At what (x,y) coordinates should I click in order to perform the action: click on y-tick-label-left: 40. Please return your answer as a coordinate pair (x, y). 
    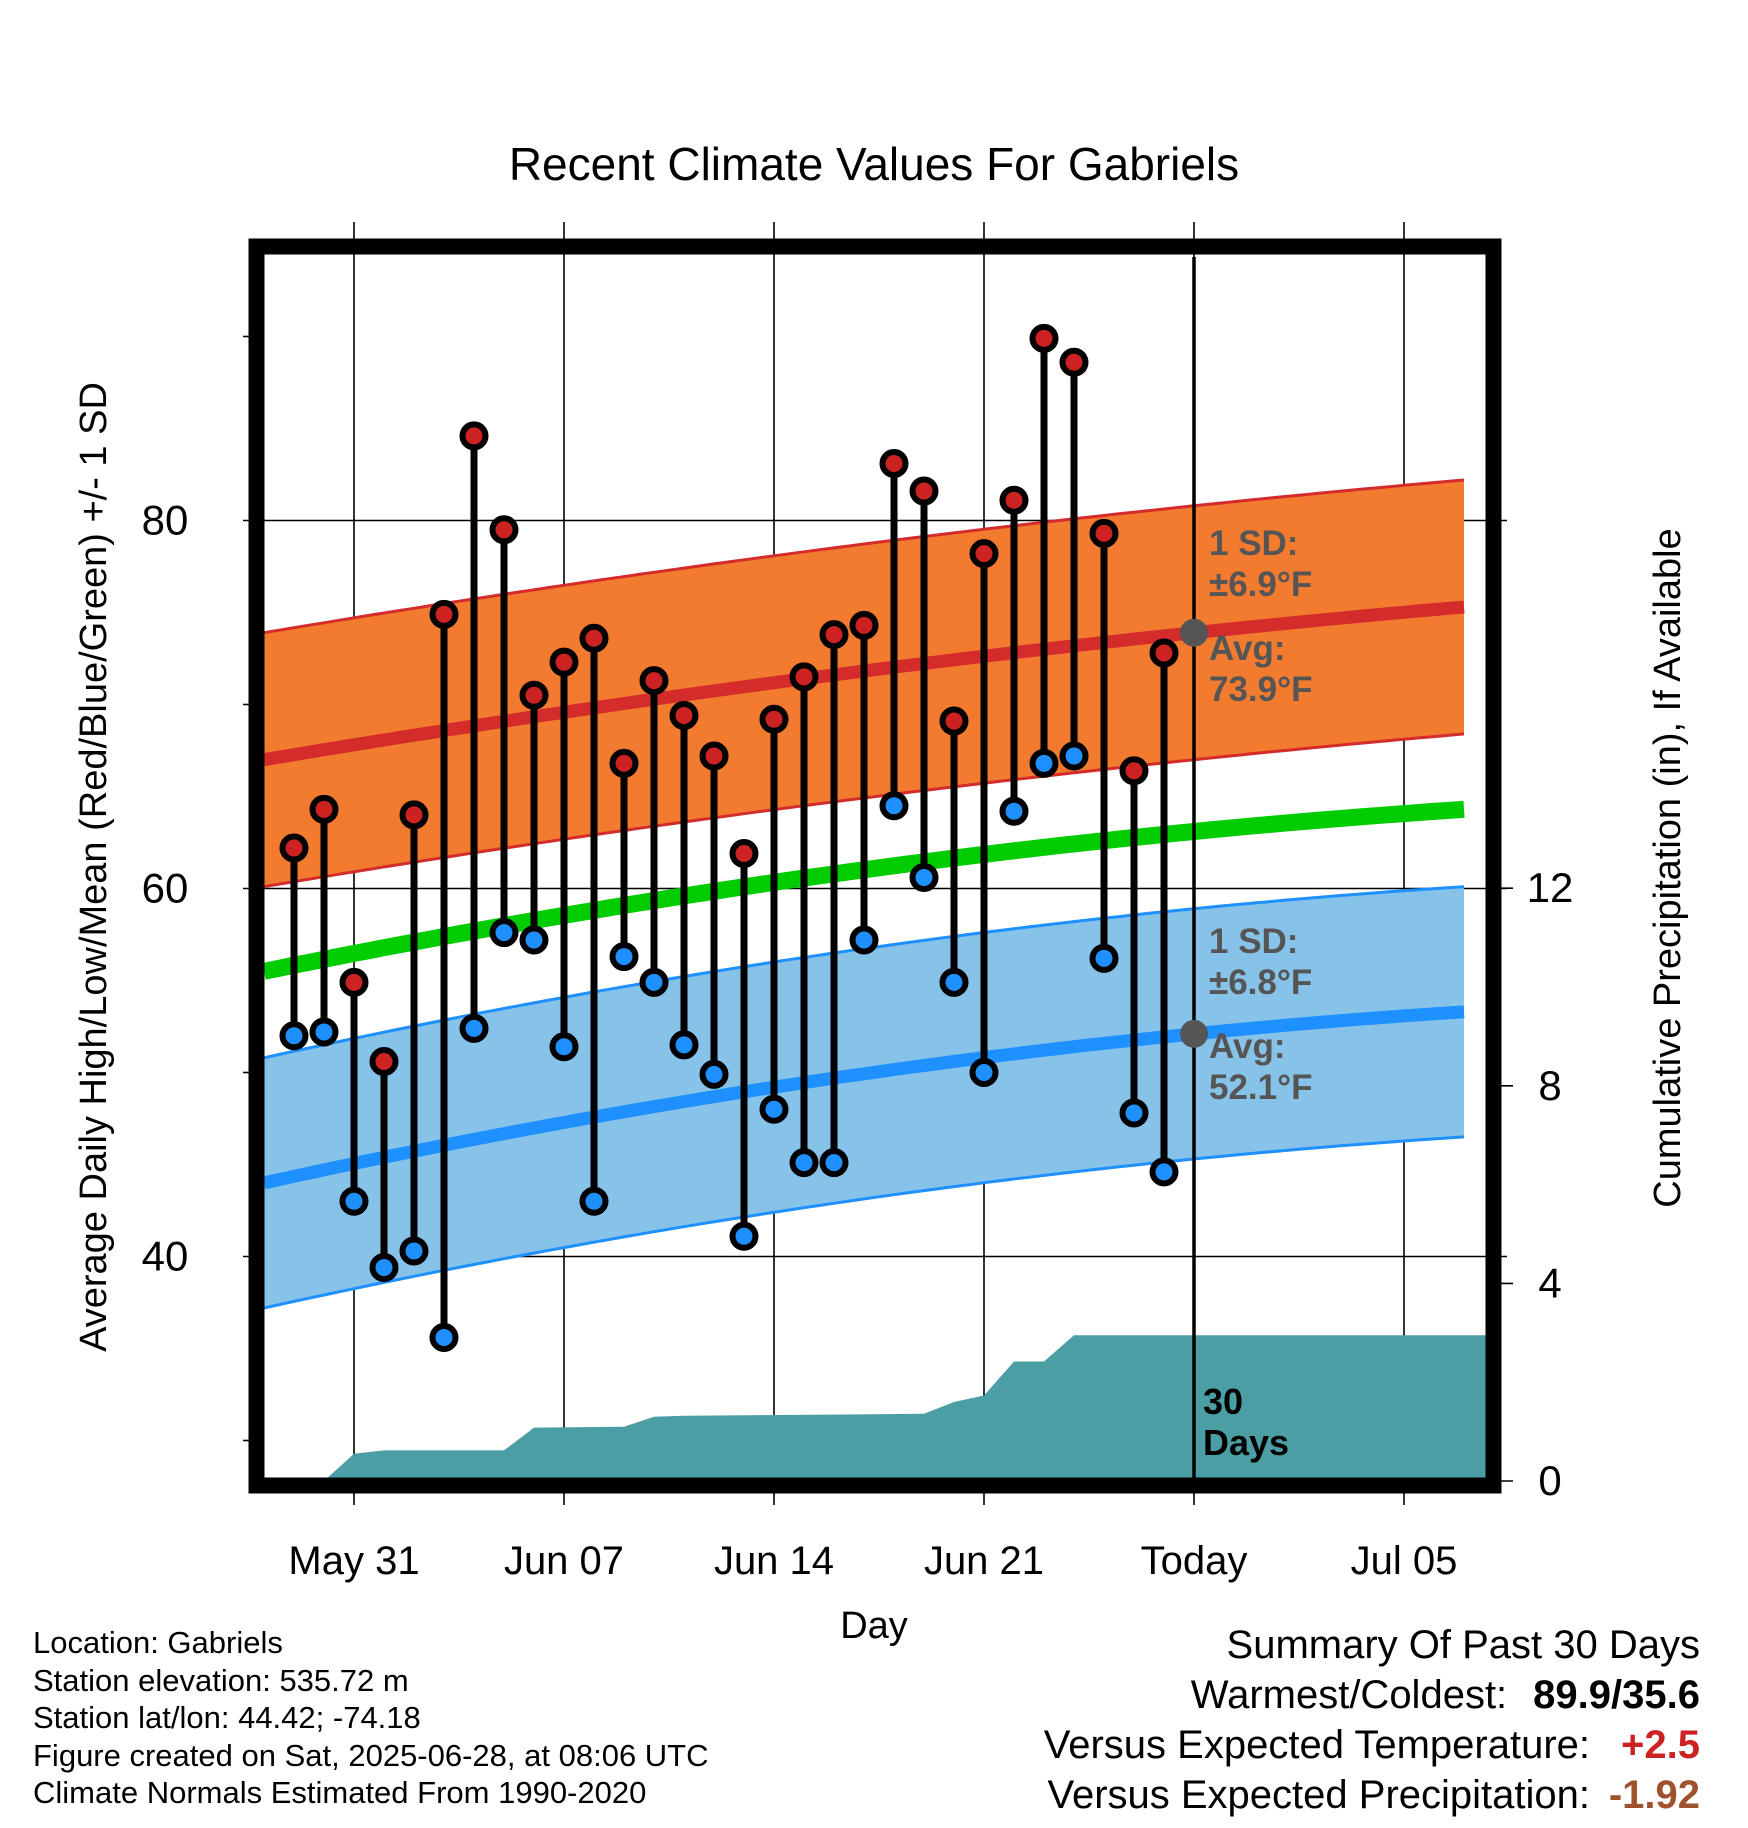
    Looking at the image, I should click on (165, 1256).